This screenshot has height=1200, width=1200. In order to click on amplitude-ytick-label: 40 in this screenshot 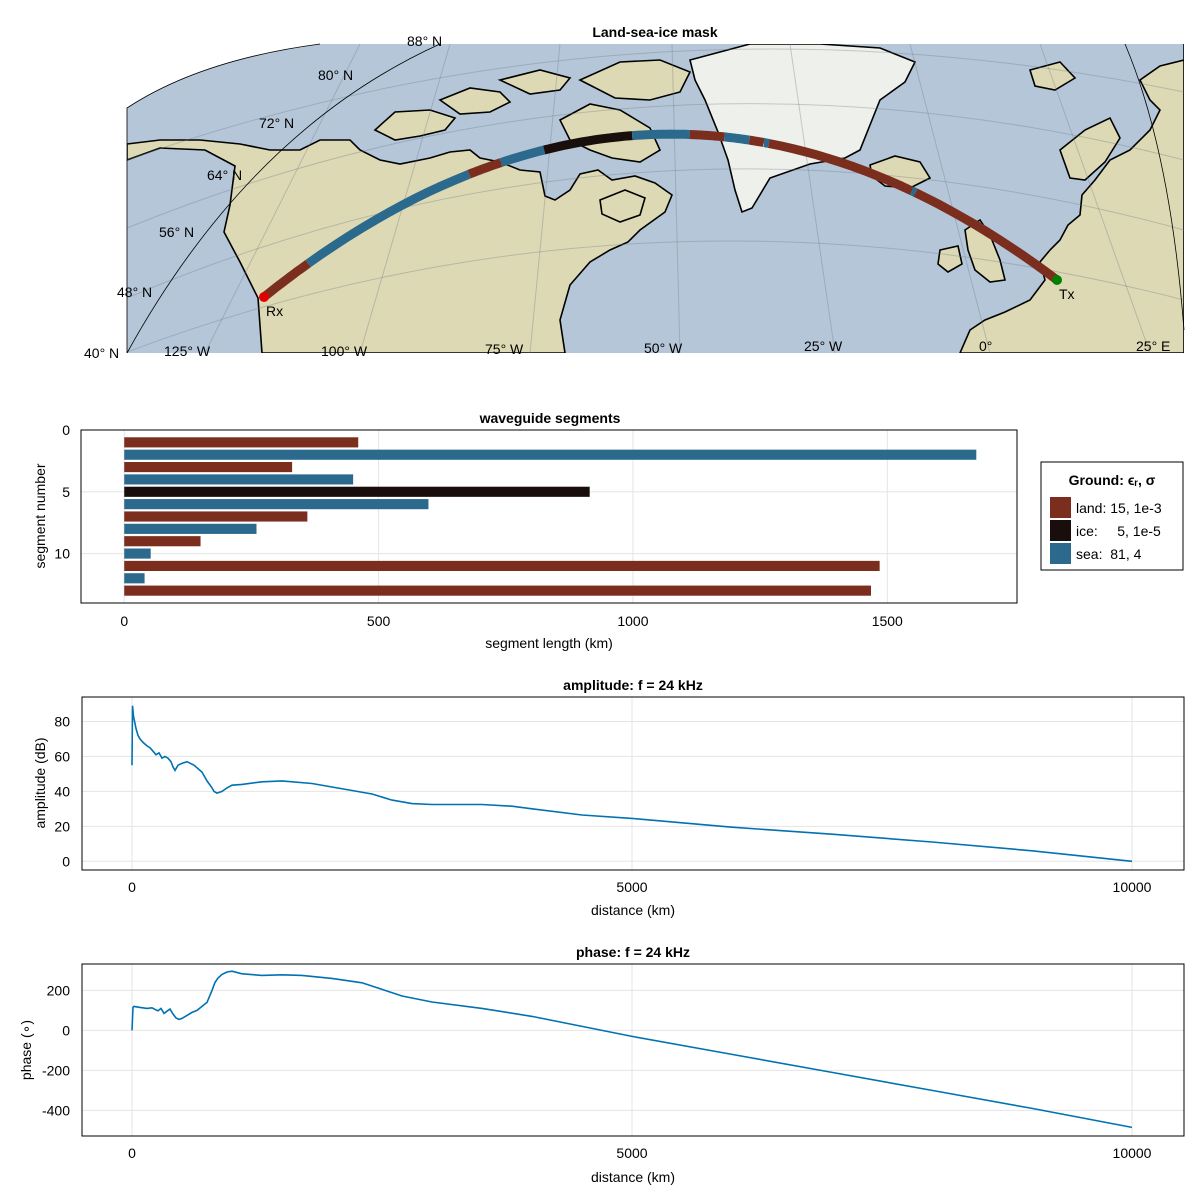, I will do `click(62, 791)`.